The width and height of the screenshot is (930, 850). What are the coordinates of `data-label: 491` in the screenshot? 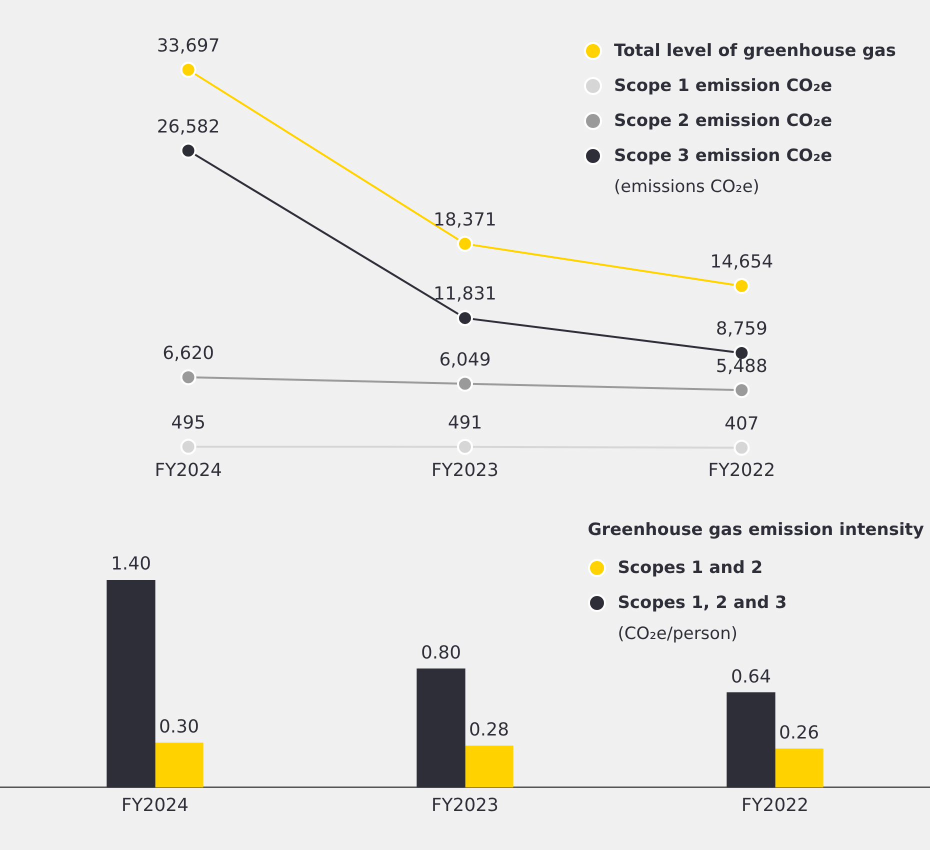 It's located at (465, 423).